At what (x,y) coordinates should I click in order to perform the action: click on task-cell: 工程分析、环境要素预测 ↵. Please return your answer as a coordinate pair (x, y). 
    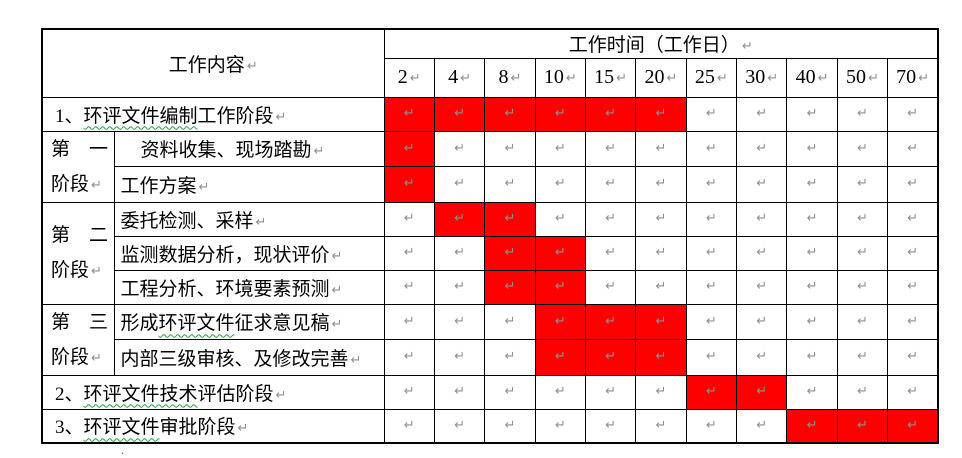
    Looking at the image, I should click on (249, 287).